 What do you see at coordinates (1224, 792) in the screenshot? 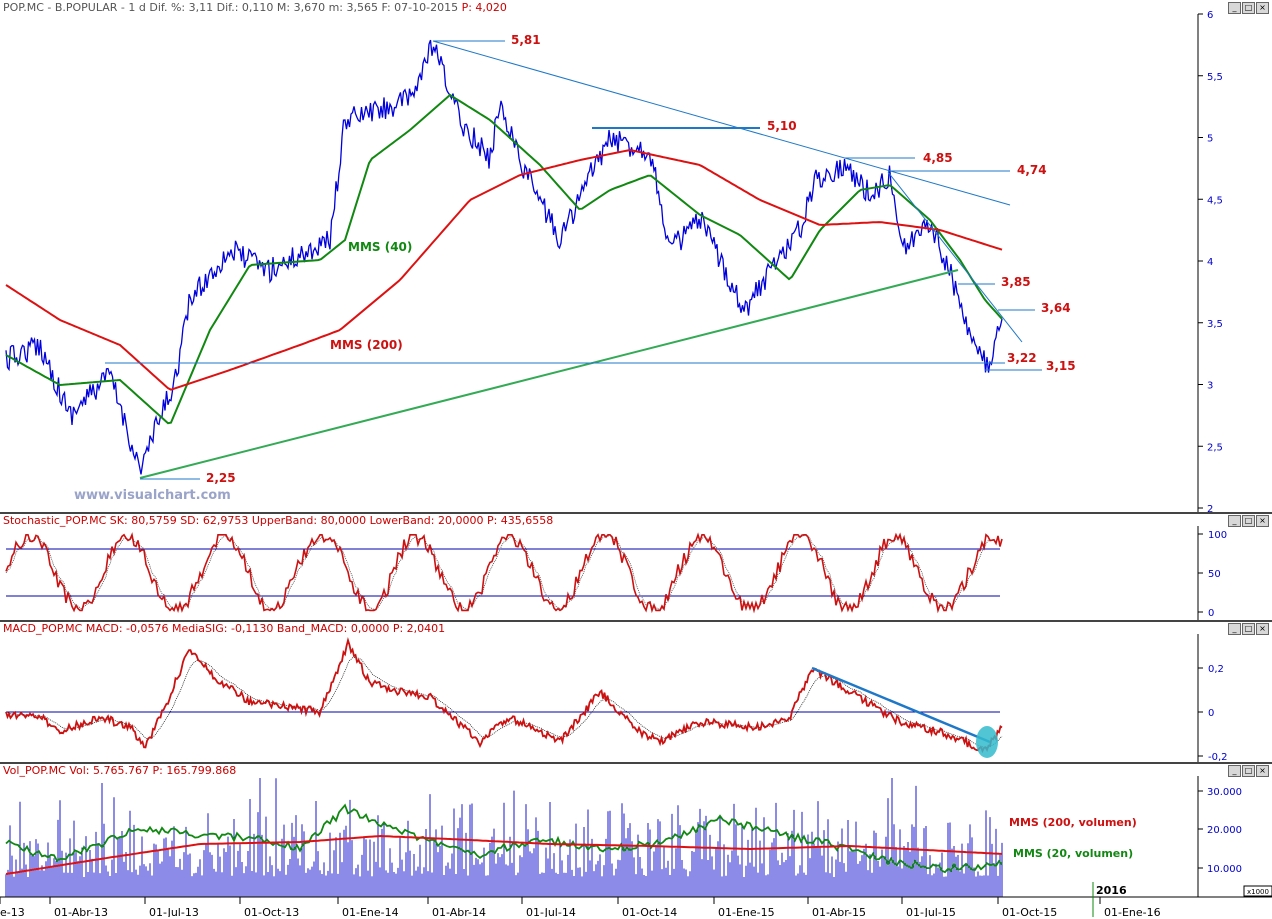
I see `vol-y-tick: 30.000` at bounding box center [1224, 792].